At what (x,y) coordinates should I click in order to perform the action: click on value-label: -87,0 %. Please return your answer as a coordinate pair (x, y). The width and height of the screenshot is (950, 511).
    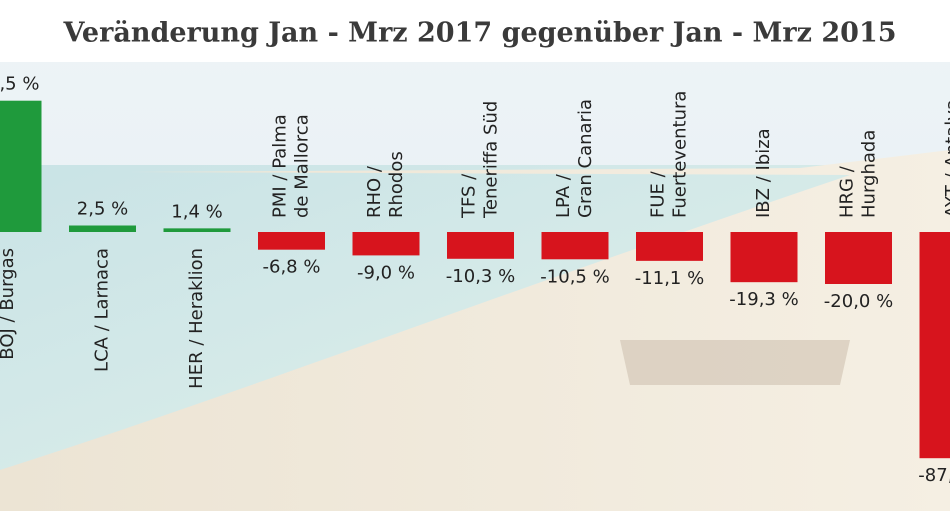
    Looking at the image, I should click on (934, 475).